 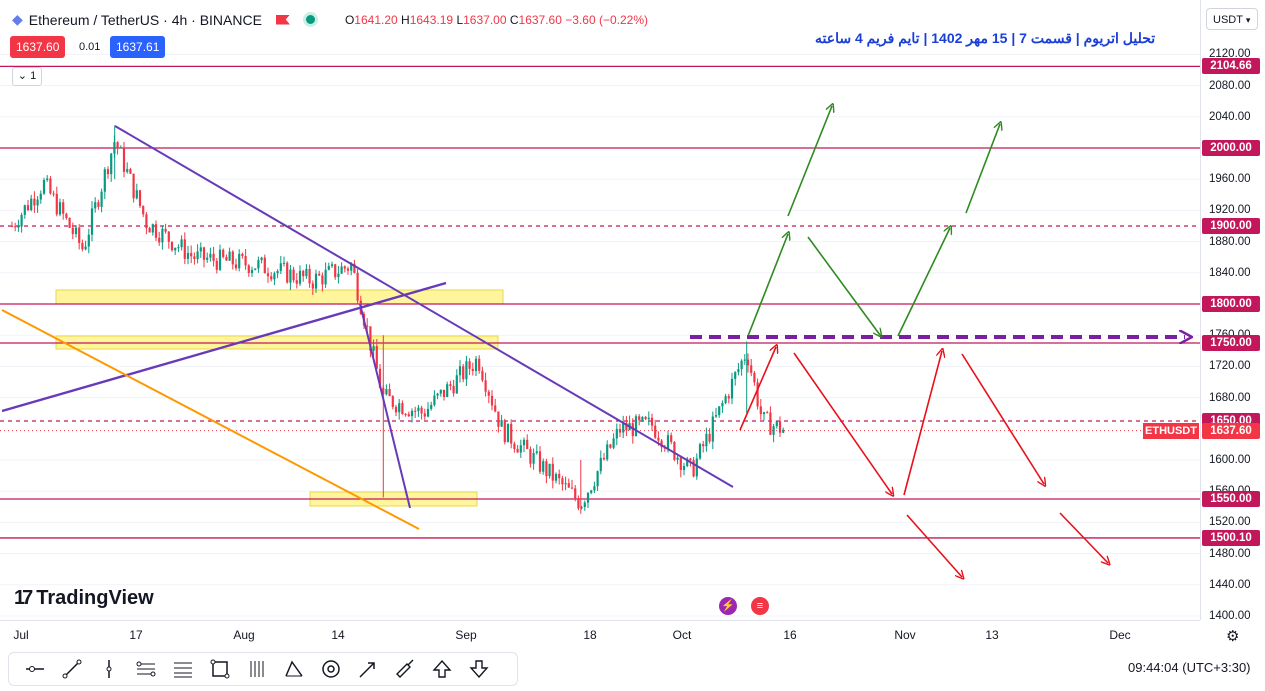 What do you see at coordinates (257, 669) in the screenshot?
I see `pitchfork-icon` at bounding box center [257, 669].